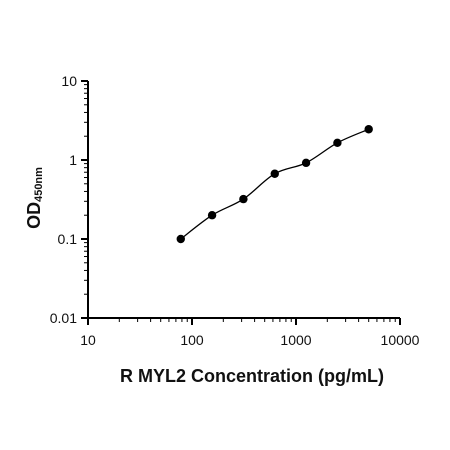 Image resolution: width=450 pixels, height=450 pixels. I want to click on x-tick-label: 10000, so click(400, 340).